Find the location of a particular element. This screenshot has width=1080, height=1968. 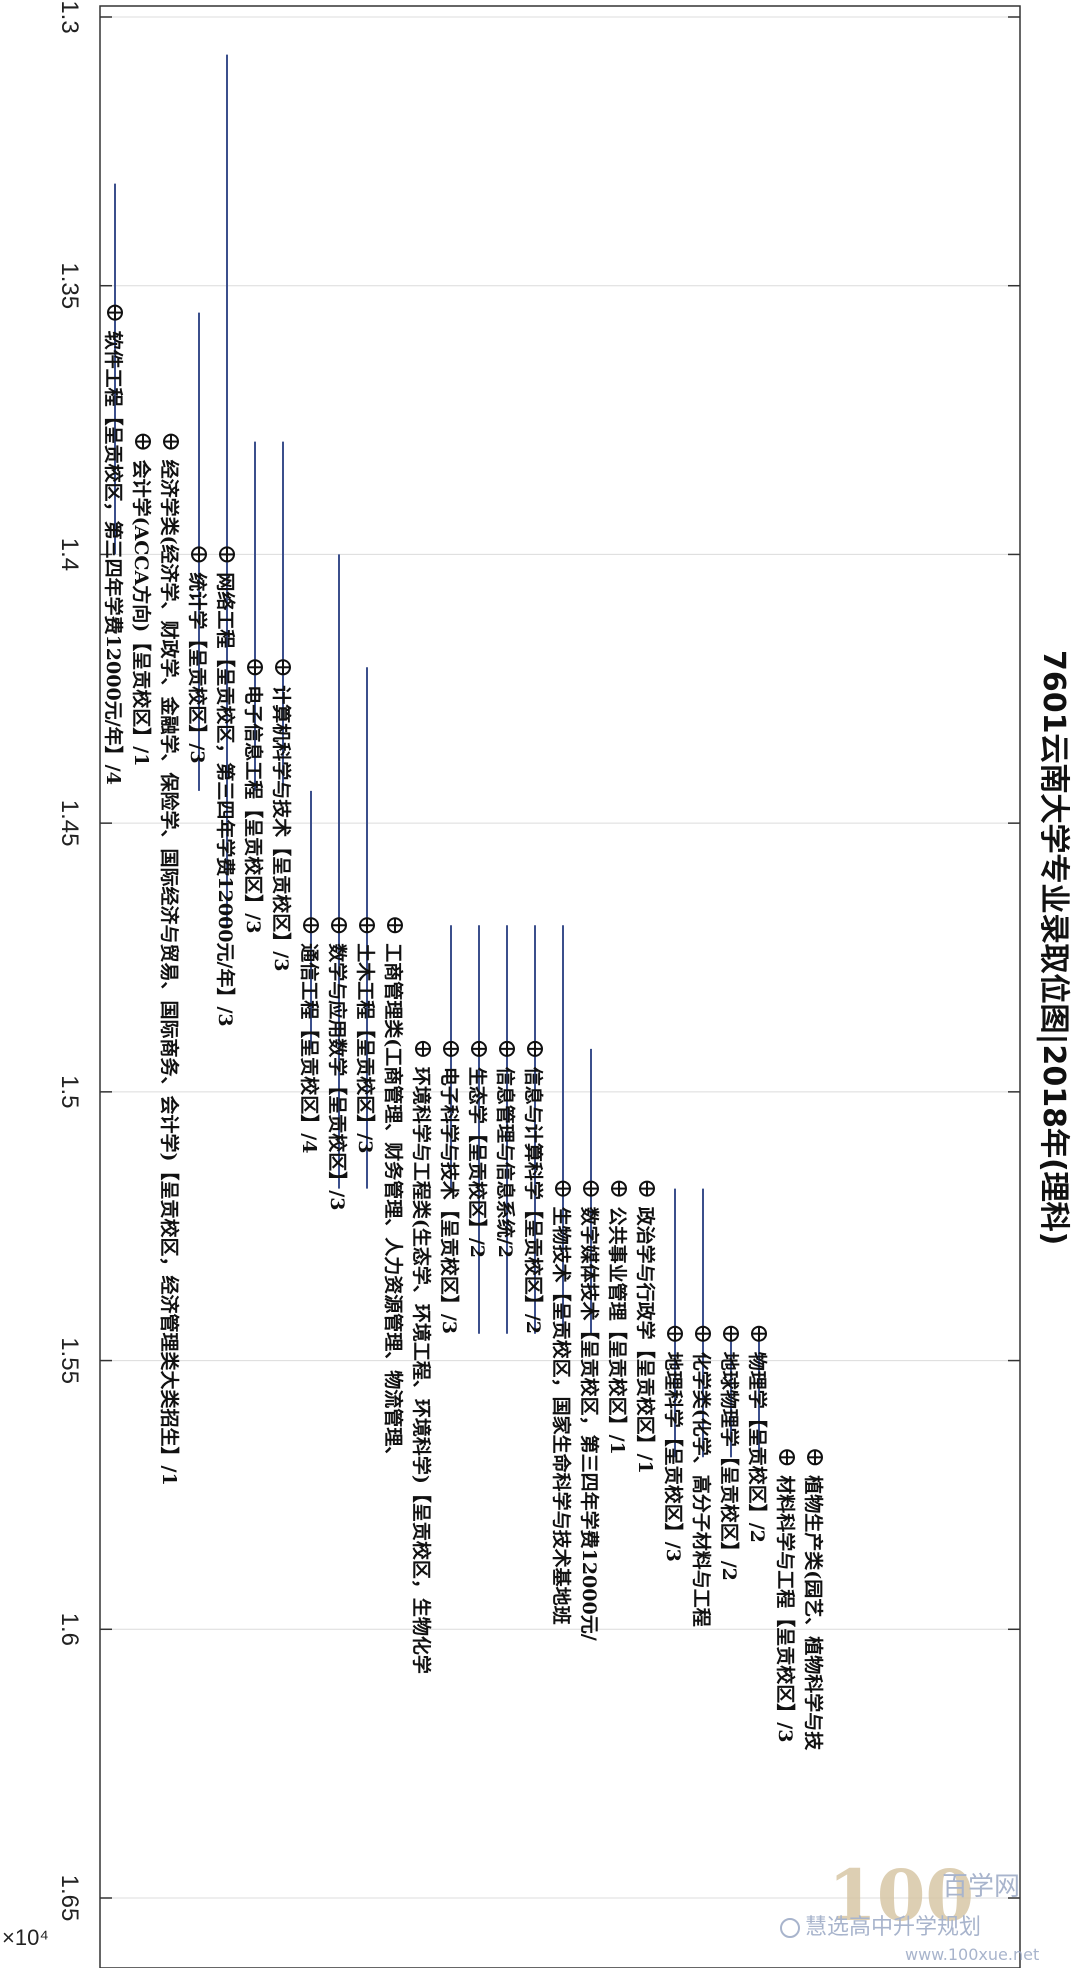

data-point: 环境科学与工程类(生态学、环境工程、环境科学)【呈贡校区，生物化学 is located at coordinates (421, 1357).